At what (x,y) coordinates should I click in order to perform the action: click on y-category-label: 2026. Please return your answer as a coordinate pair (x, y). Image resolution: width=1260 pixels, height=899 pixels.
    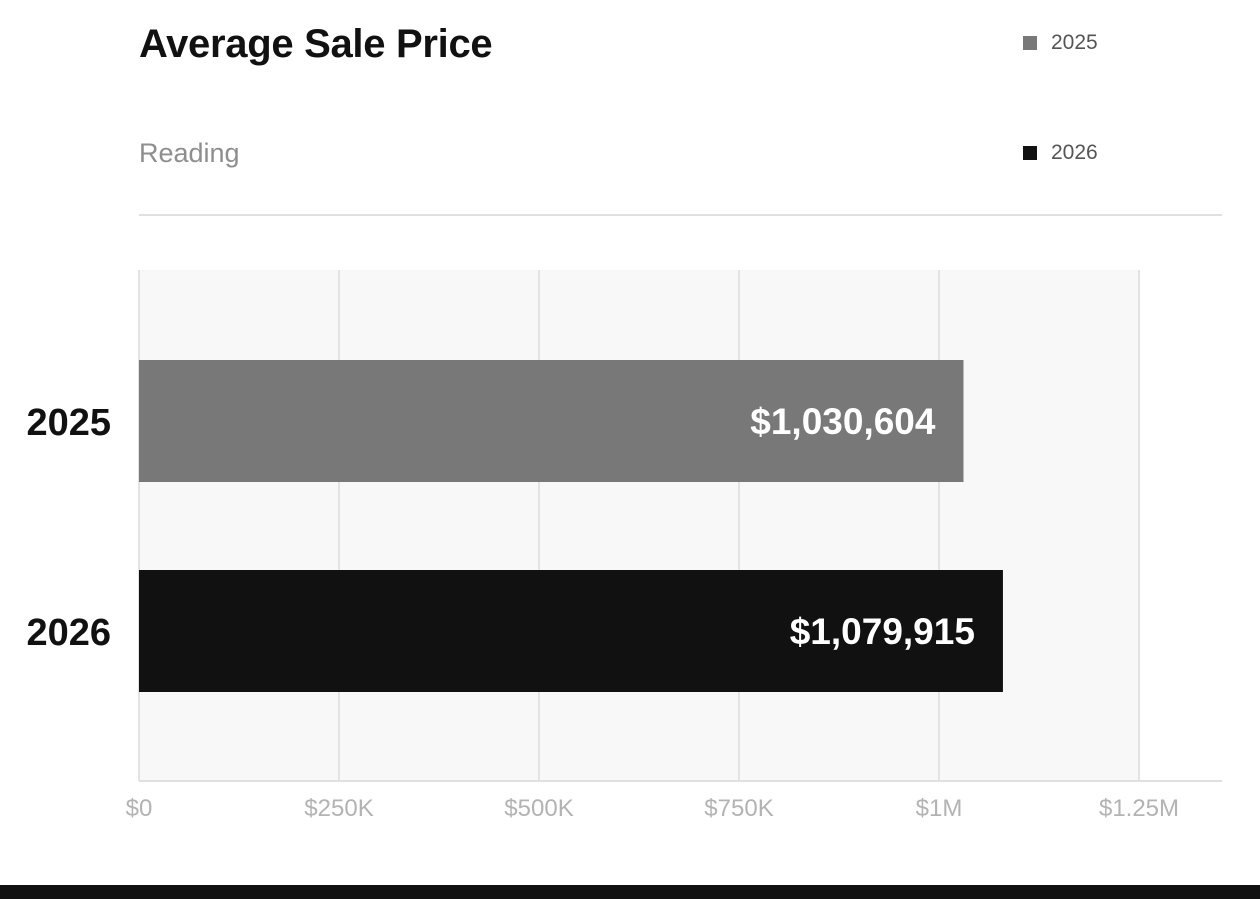
    Looking at the image, I should click on (68, 633).